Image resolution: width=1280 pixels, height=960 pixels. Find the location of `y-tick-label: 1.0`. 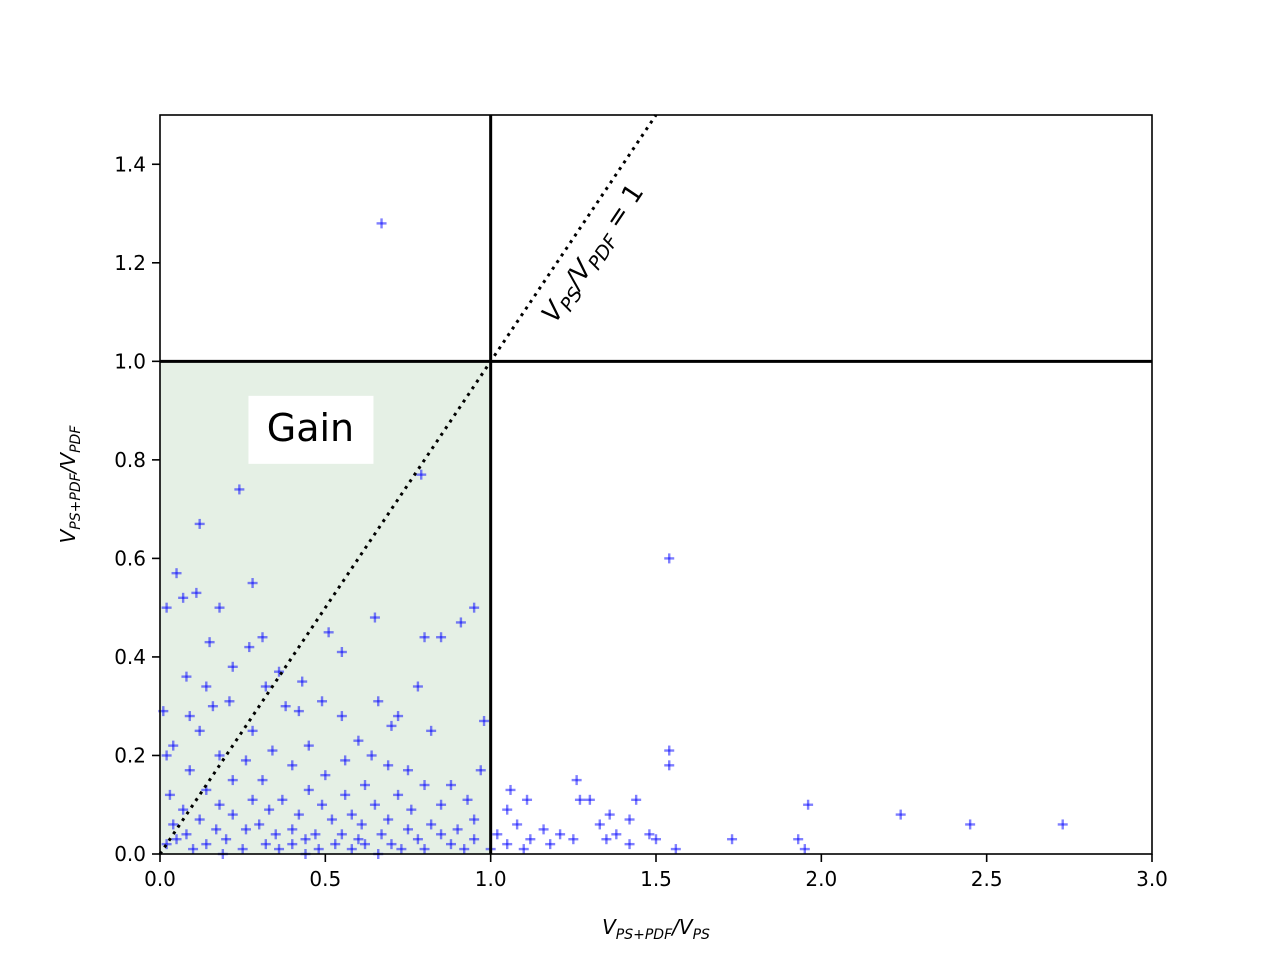

y-tick-label: 1.0 is located at coordinates (130, 361).